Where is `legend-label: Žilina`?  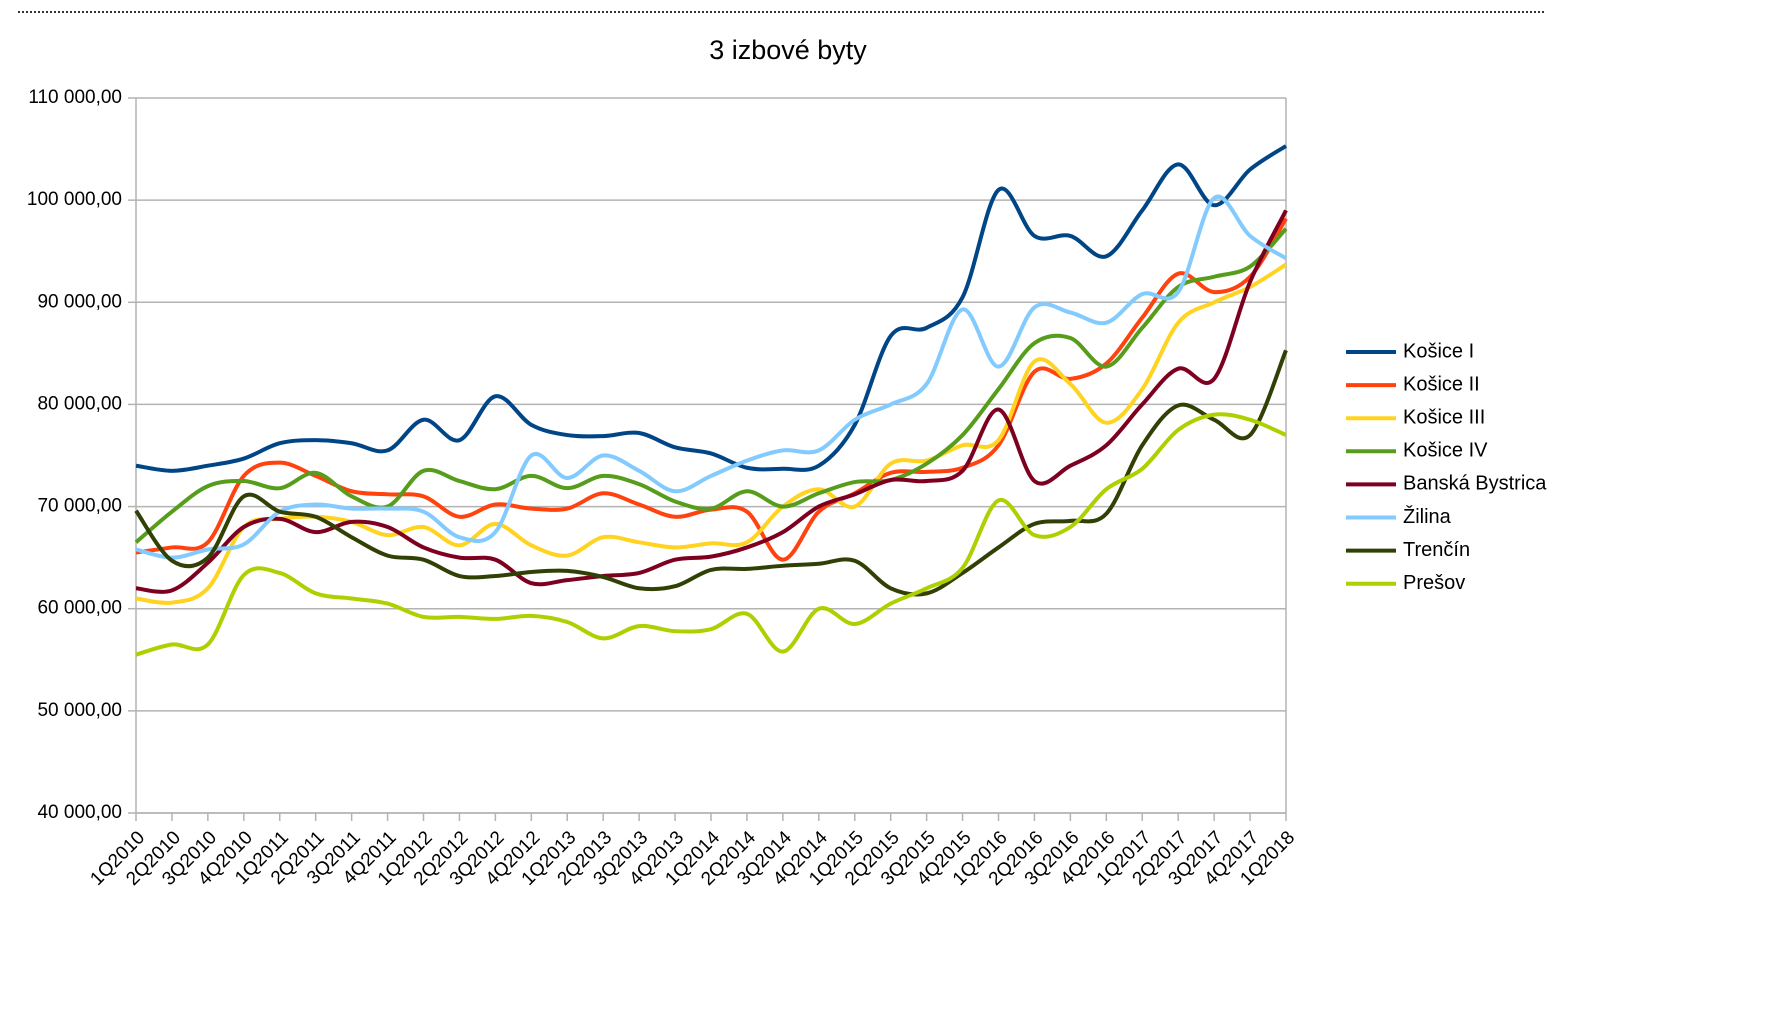
legend-label: Žilina is located at coordinates (1427, 516).